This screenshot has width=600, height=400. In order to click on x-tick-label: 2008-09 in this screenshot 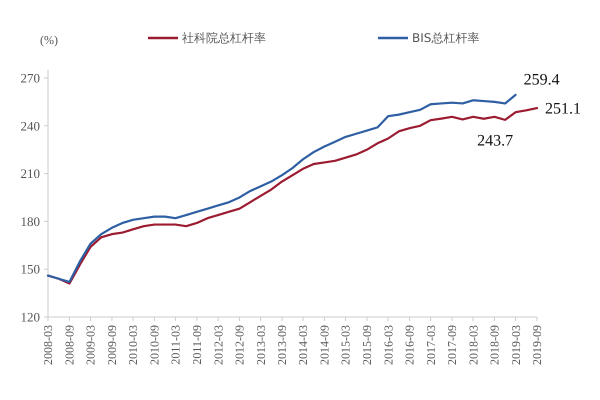, I will do `click(69, 345)`.